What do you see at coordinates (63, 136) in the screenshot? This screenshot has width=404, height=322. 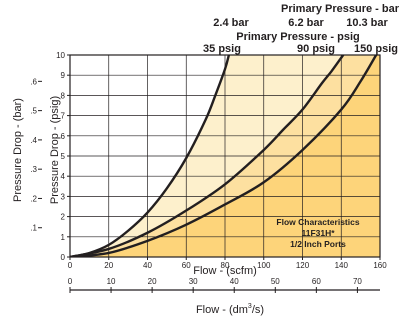 I see `y-tick-label: 6` at bounding box center [63, 136].